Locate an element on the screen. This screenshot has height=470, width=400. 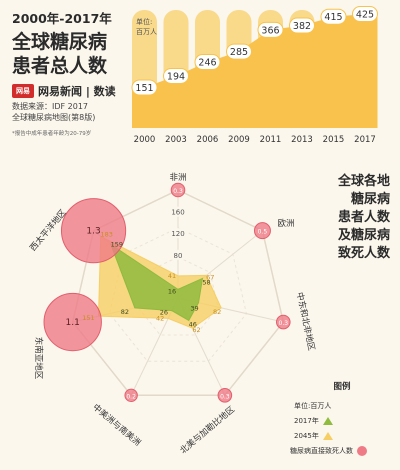
radar-title-line-4: 及糖尿病 is located at coordinates (363, 235).